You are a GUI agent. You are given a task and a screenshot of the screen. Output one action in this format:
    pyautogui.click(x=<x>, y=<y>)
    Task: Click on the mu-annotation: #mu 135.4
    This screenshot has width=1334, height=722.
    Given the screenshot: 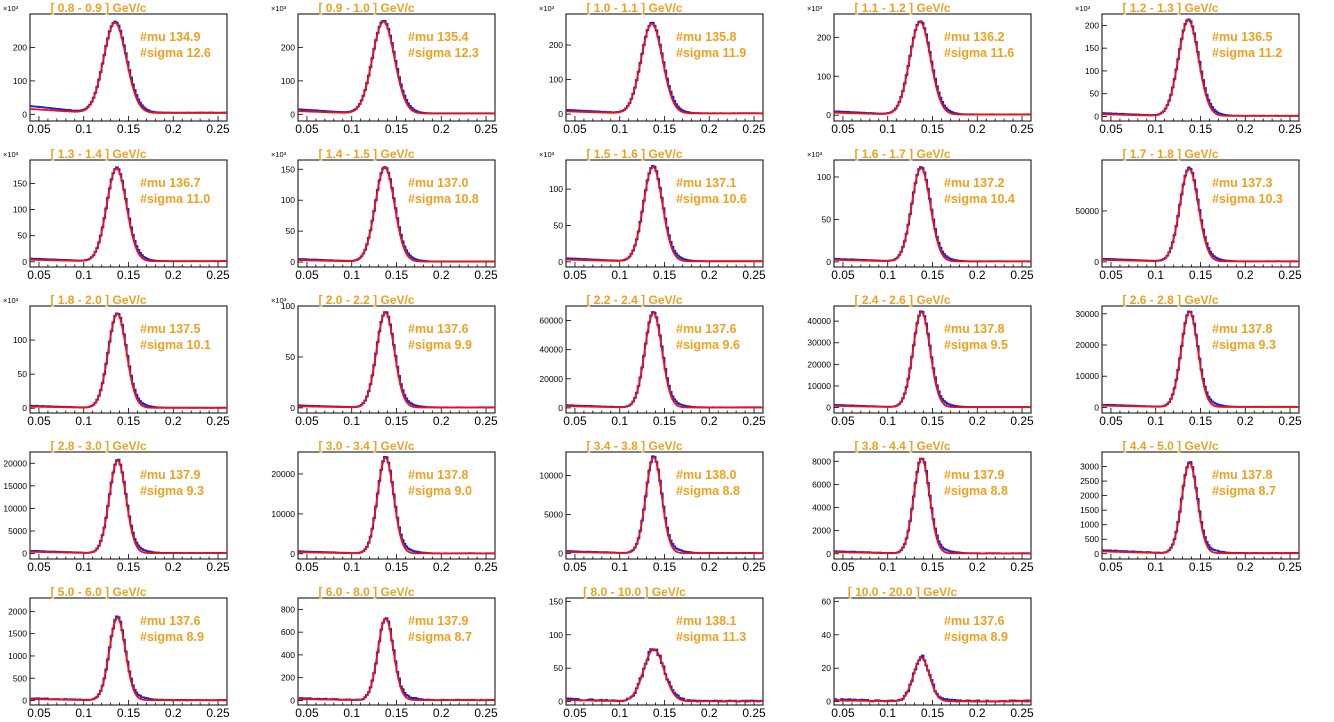 What is the action you would take?
    pyautogui.click(x=438, y=37)
    